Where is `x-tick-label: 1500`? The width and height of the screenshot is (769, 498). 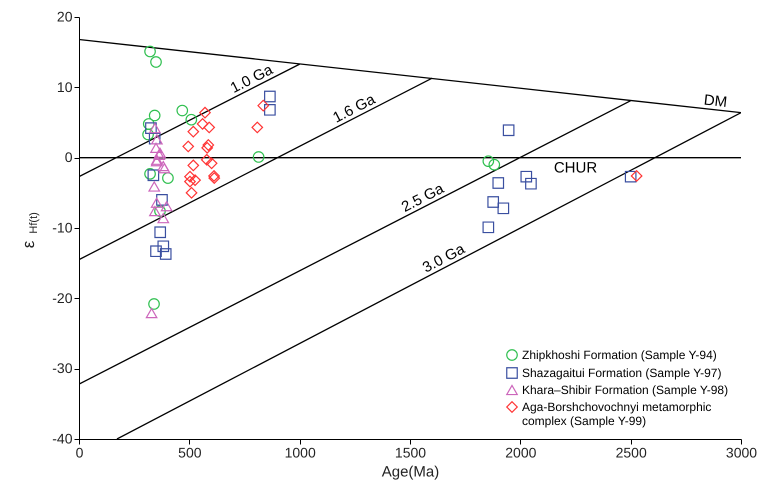
x-tick-label: 1500 is located at coordinates (410, 452).